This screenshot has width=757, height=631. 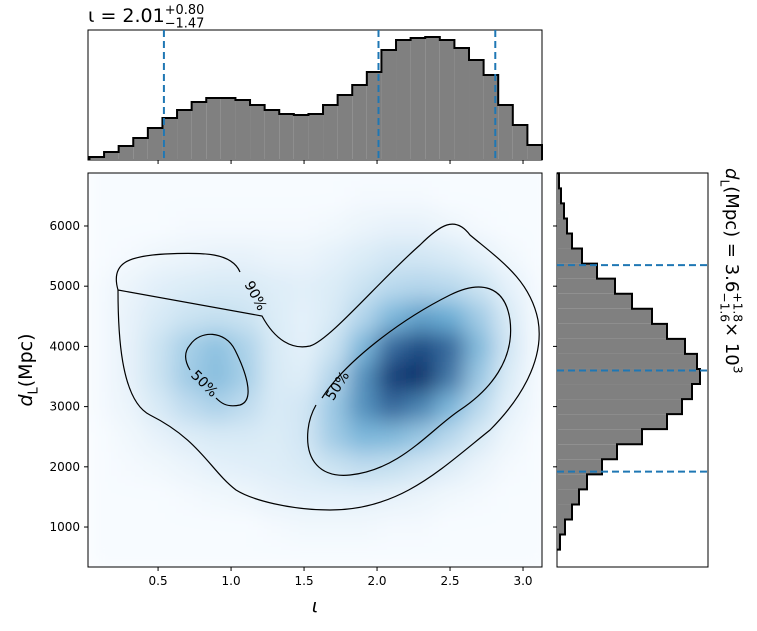 What do you see at coordinates (731, 239) in the screenshot?
I see `label-part: (Mpc) = 3.6` at bounding box center [731, 239].